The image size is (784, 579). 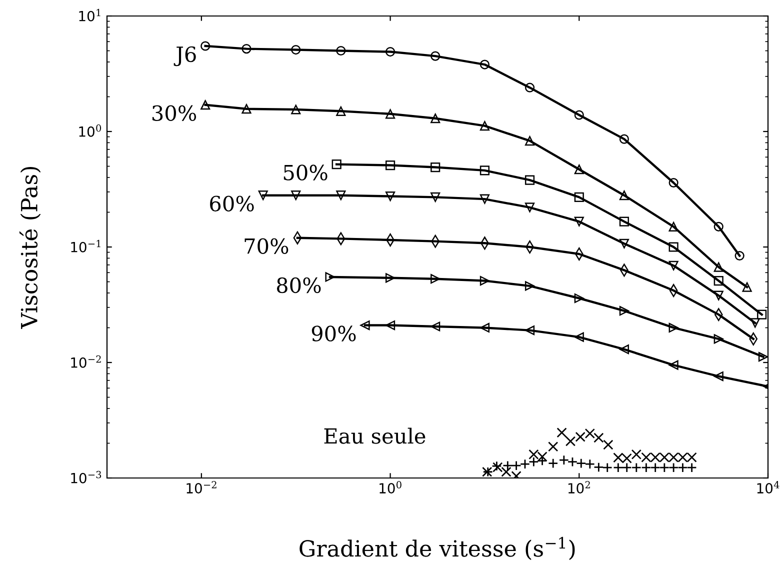 I want to click on x-axis-title: Gradient de vitesse (s$^{−1}$), so click(x=437, y=548).